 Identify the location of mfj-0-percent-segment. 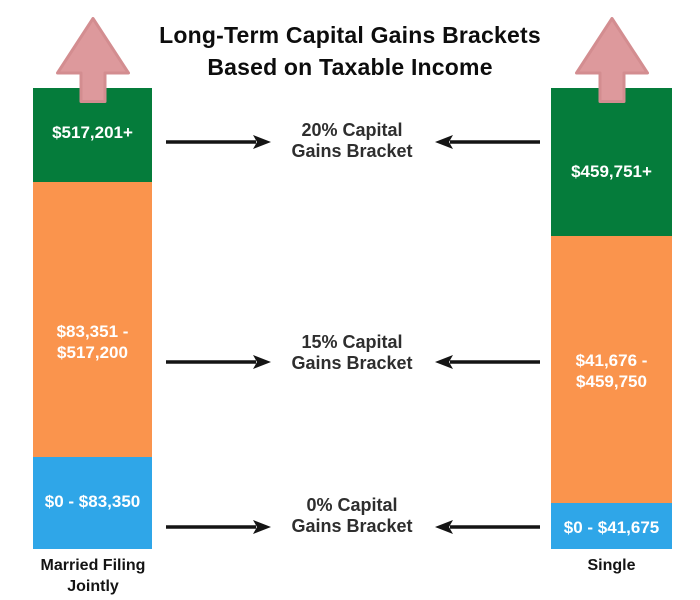
(92, 503).